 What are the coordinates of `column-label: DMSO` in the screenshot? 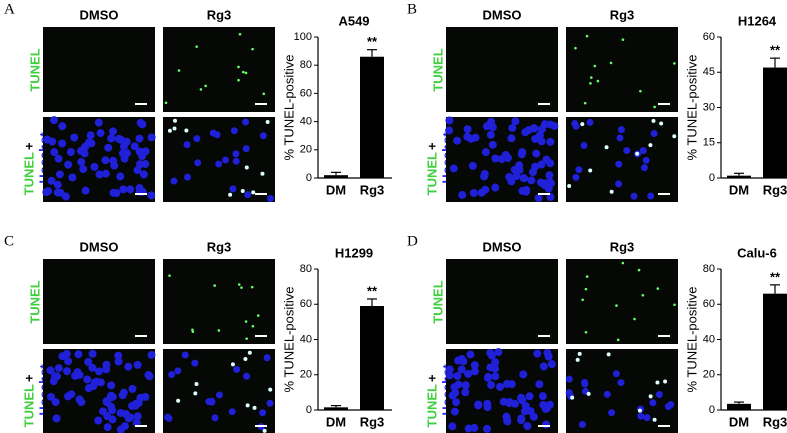 It's located at (99, 246).